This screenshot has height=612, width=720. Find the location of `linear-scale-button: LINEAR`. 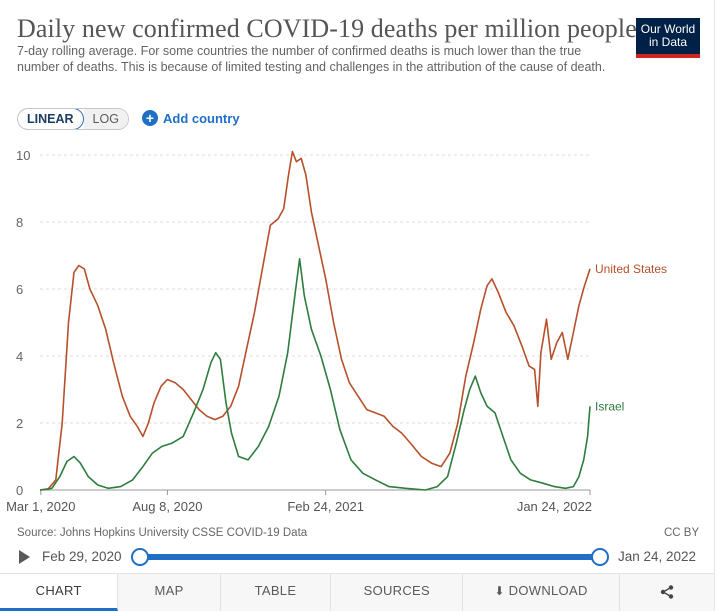

linear-scale-button: LINEAR is located at coordinates (50, 119).